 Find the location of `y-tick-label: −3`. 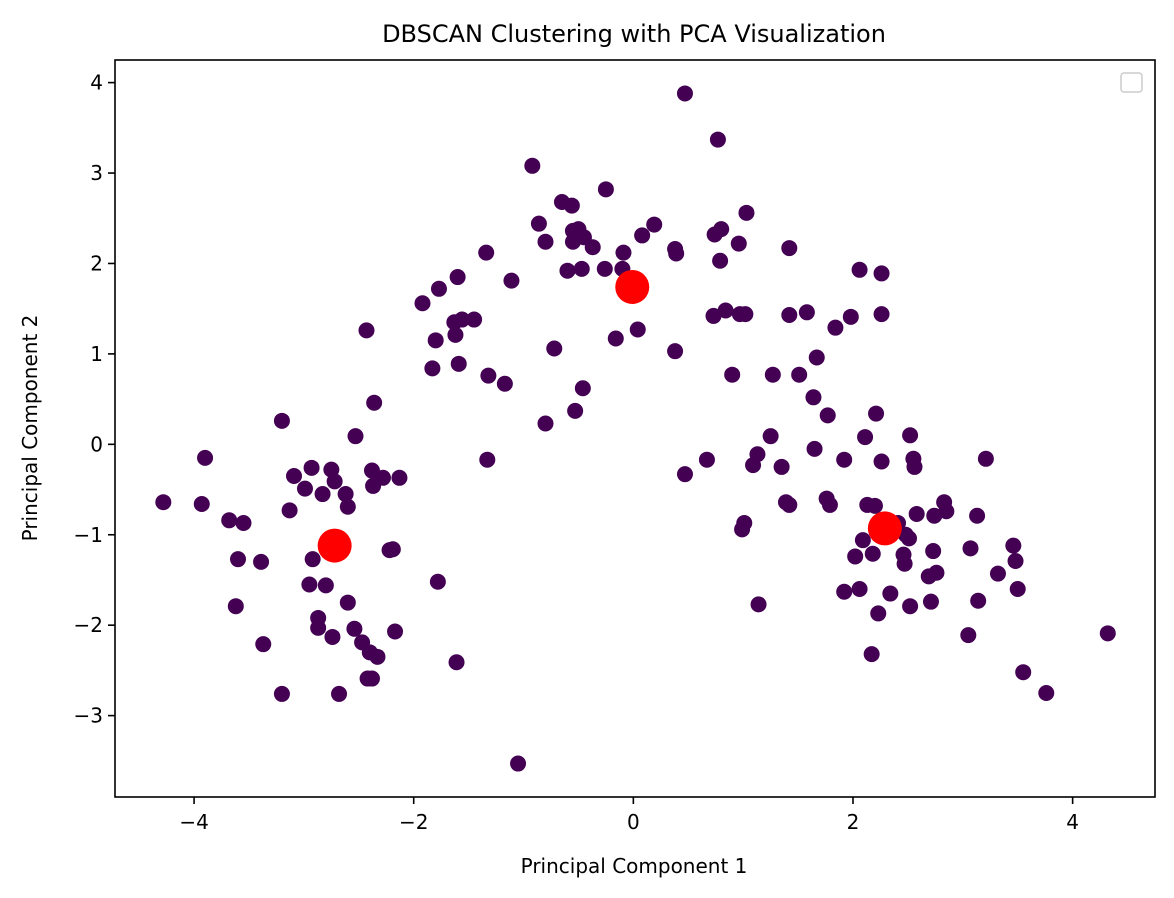

y-tick-label: −3 is located at coordinates (88, 716).